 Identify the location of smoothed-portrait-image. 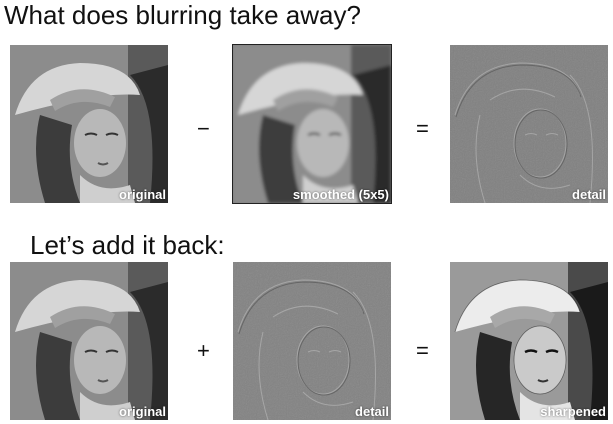
(312, 124).